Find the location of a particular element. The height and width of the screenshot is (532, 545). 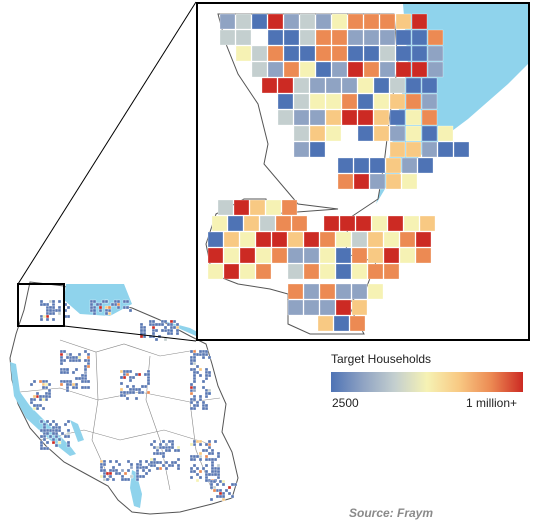

legend-title: Target Households is located at coordinates (381, 359).